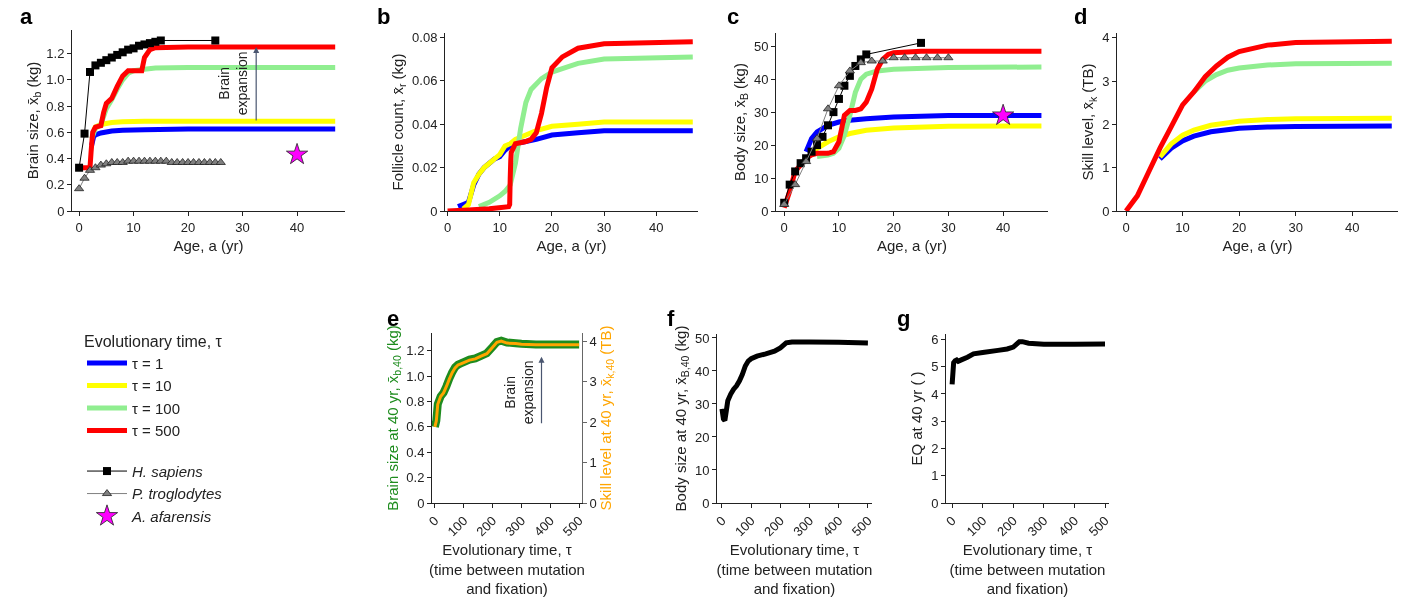  Describe the element at coordinates (1081, 16) in the screenshot. I see `chart-title: d` at that location.